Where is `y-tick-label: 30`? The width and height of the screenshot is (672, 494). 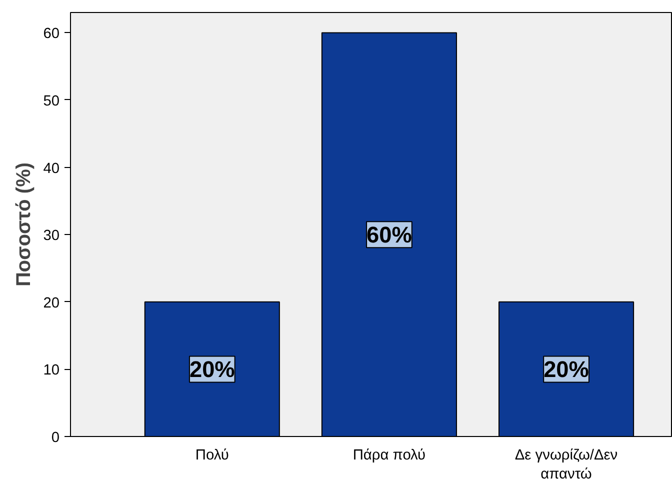 y-tick-label: 30 is located at coordinates (51, 236).